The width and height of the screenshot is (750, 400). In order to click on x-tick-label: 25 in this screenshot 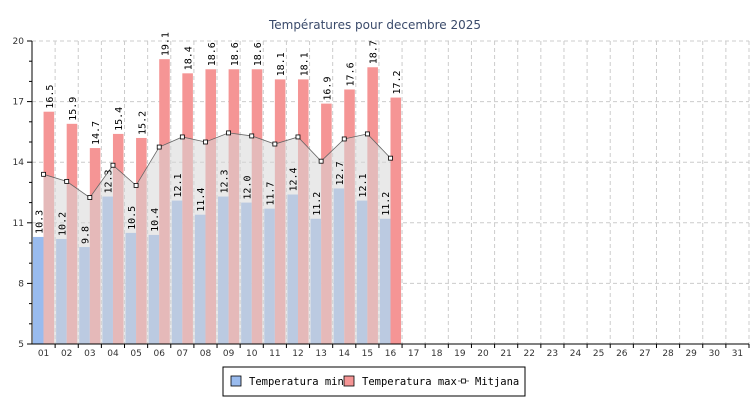, I will do `click(598, 354)`.